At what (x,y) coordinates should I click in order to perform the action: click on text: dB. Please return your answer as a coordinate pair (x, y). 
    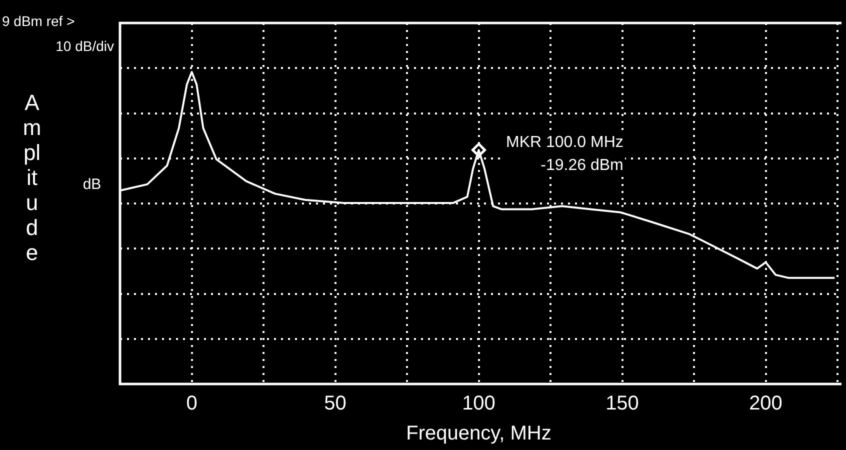
    Looking at the image, I should click on (92, 184).